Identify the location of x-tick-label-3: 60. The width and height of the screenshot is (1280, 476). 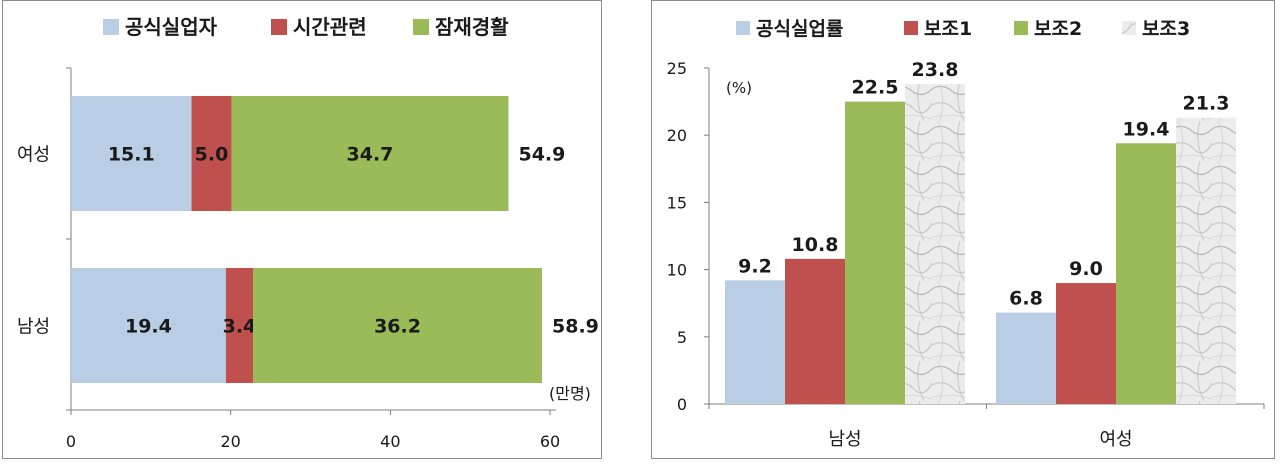
(550, 441).